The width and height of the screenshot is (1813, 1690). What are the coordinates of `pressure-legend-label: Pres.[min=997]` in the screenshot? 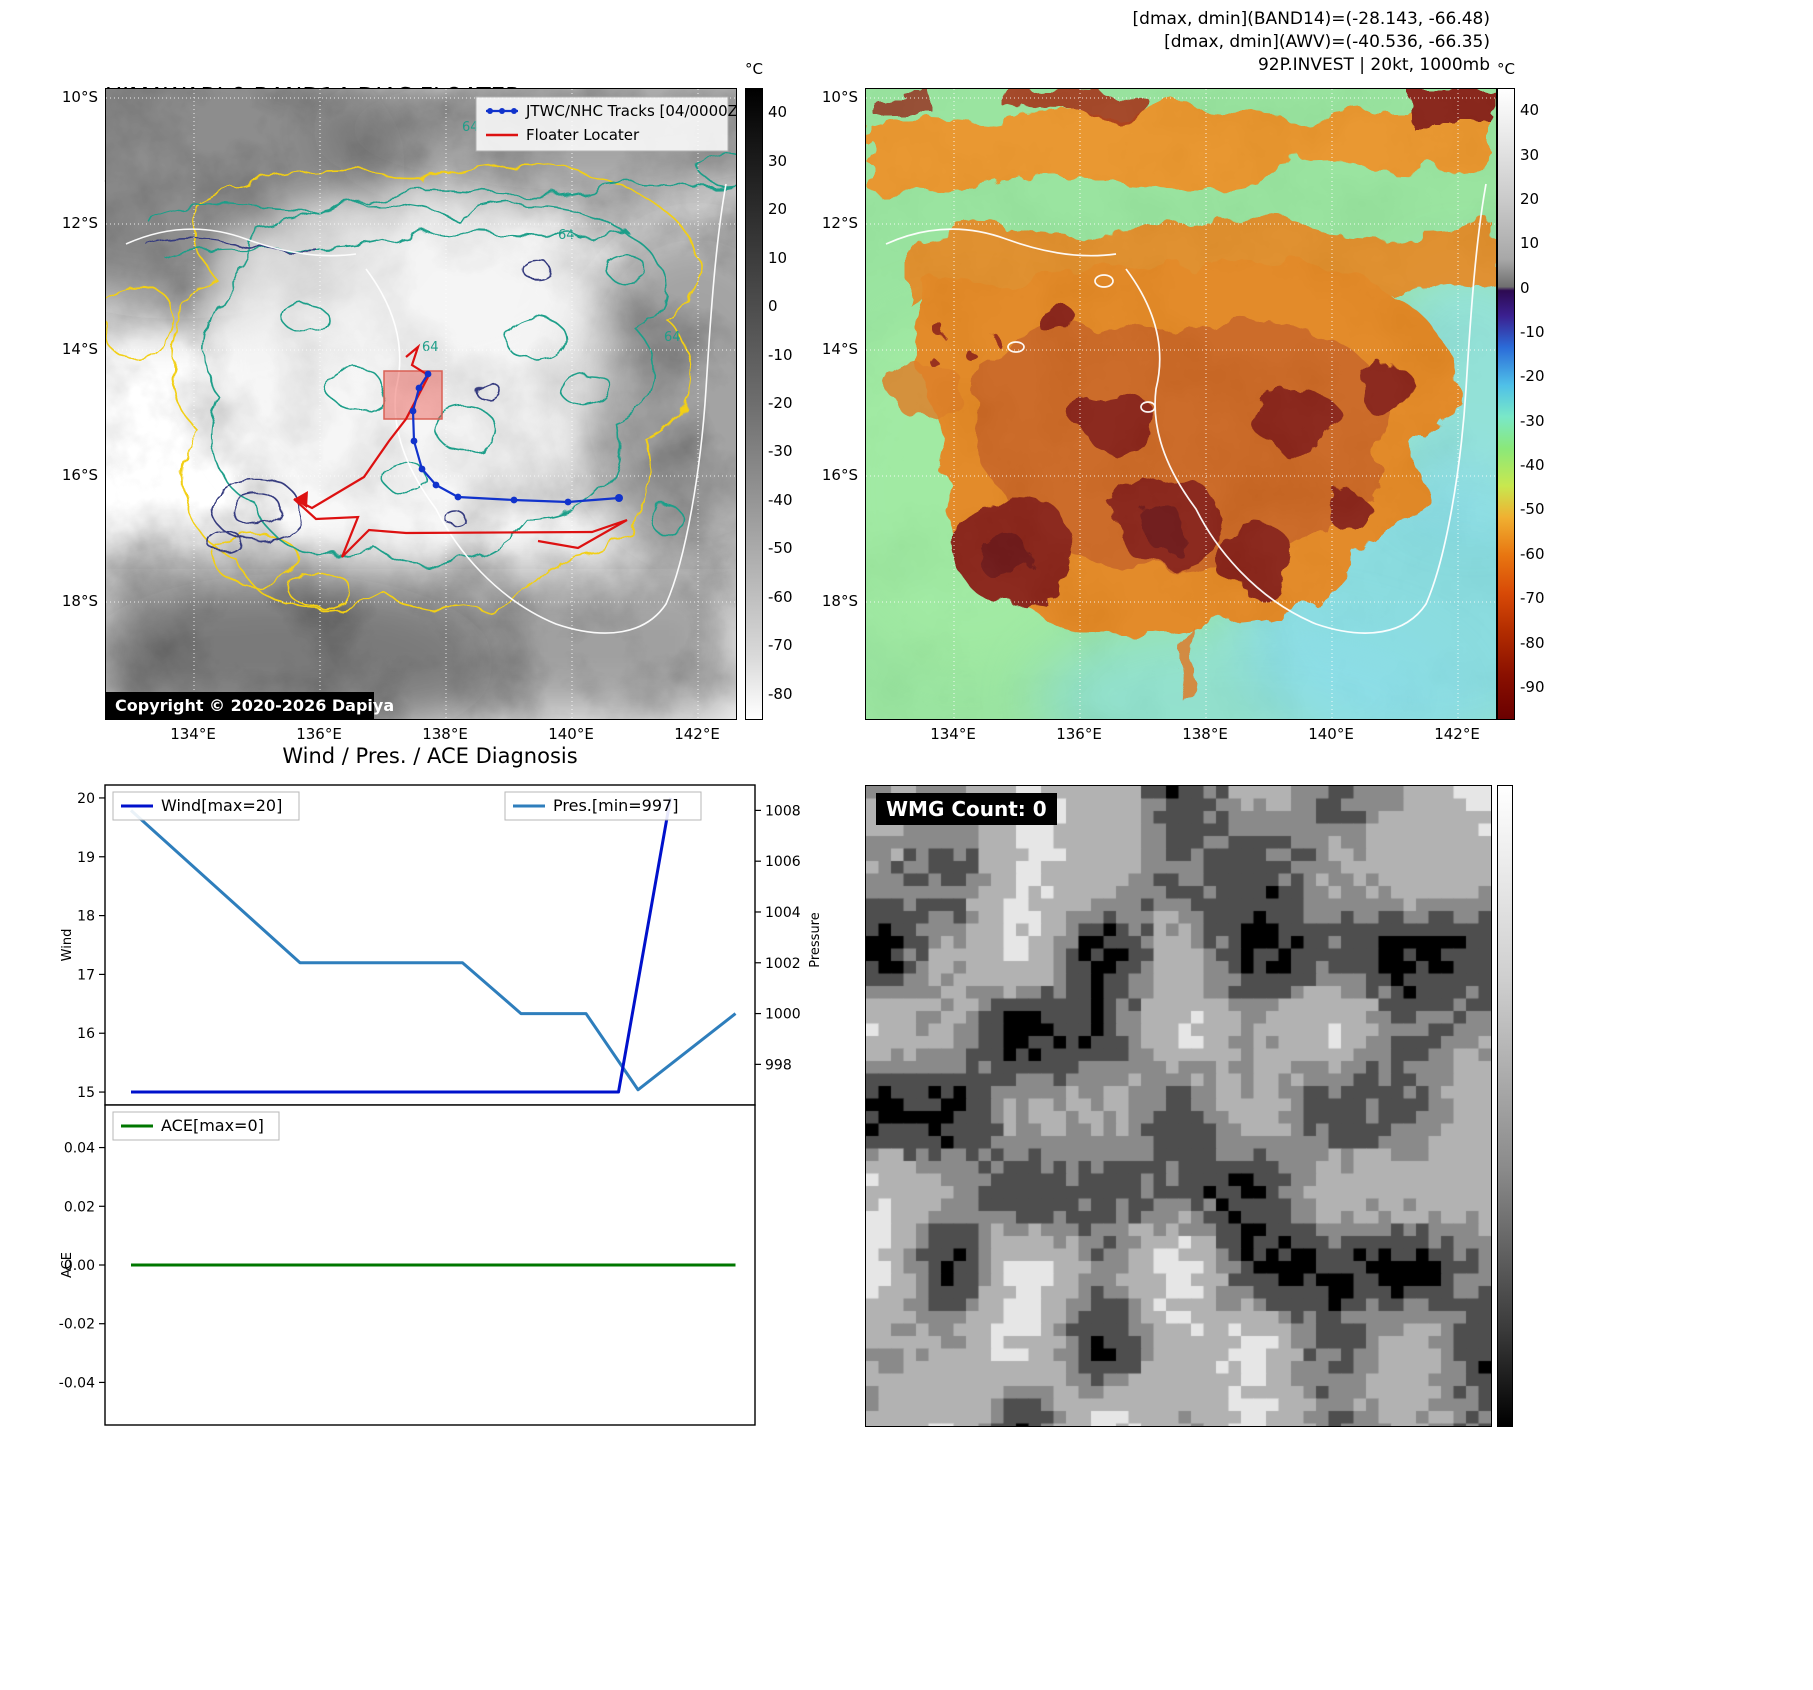 It's located at (615, 805).